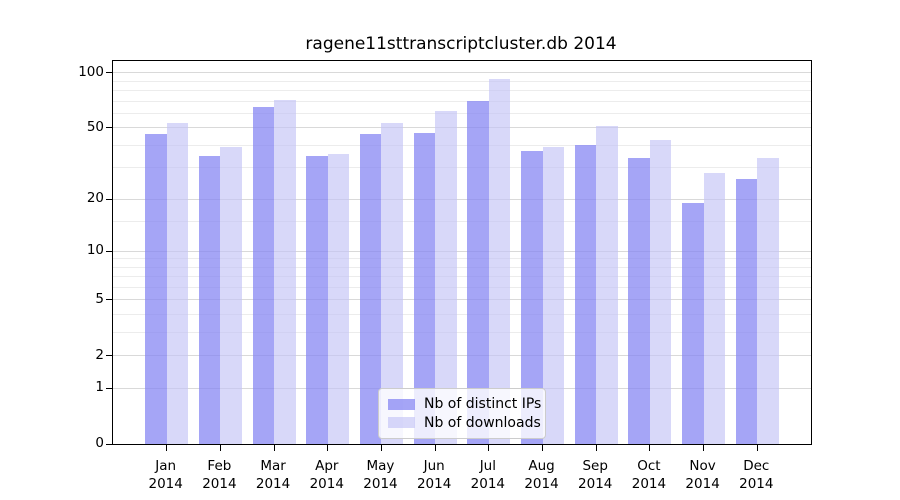  Describe the element at coordinates (338, 298) in the screenshot. I see `bar-downloads-apr` at that location.